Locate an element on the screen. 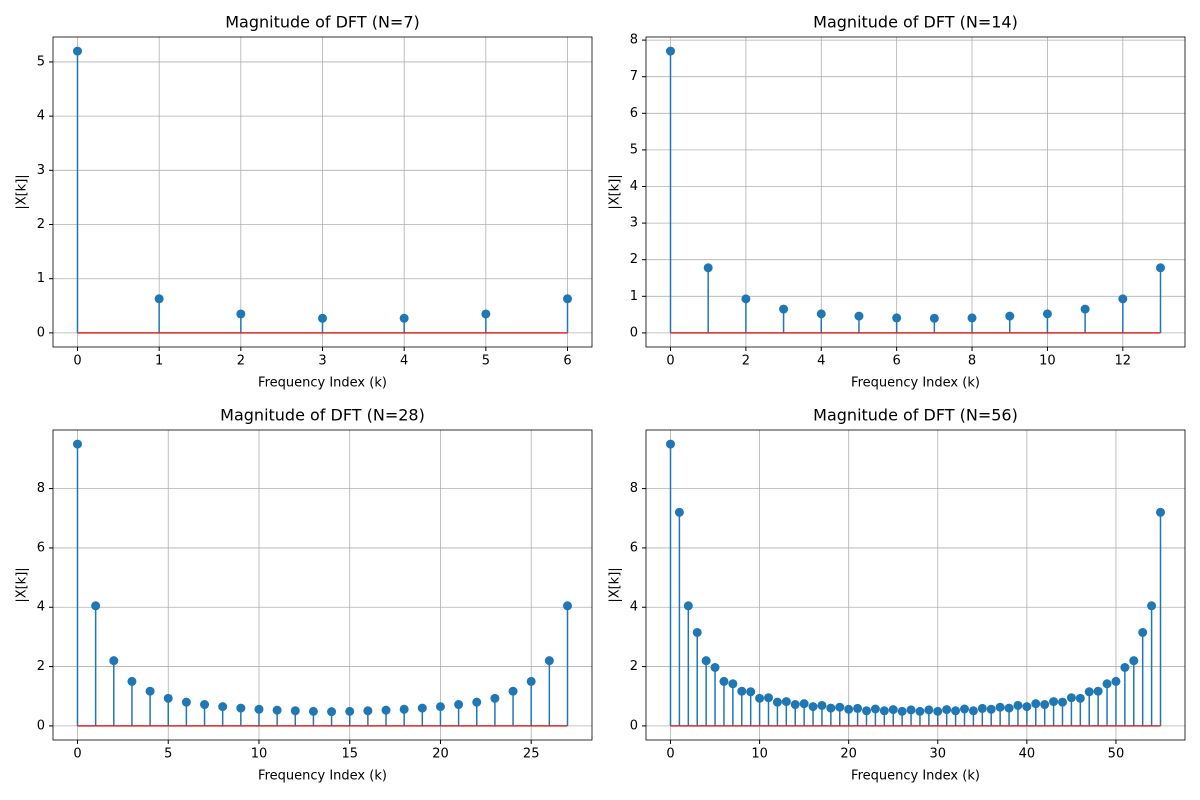  x-tick-label: 30 is located at coordinates (937, 754).